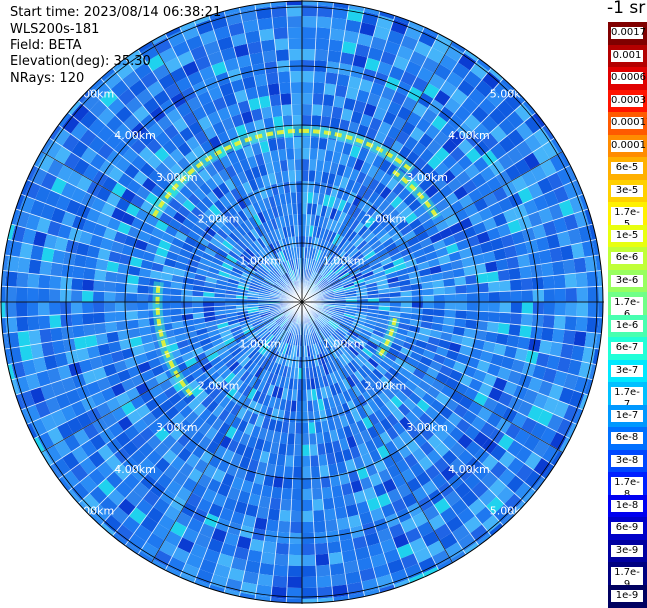  Describe the element at coordinates (344, 260) in the screenshot. I see `range-ring-label: 1.00km` at that location.